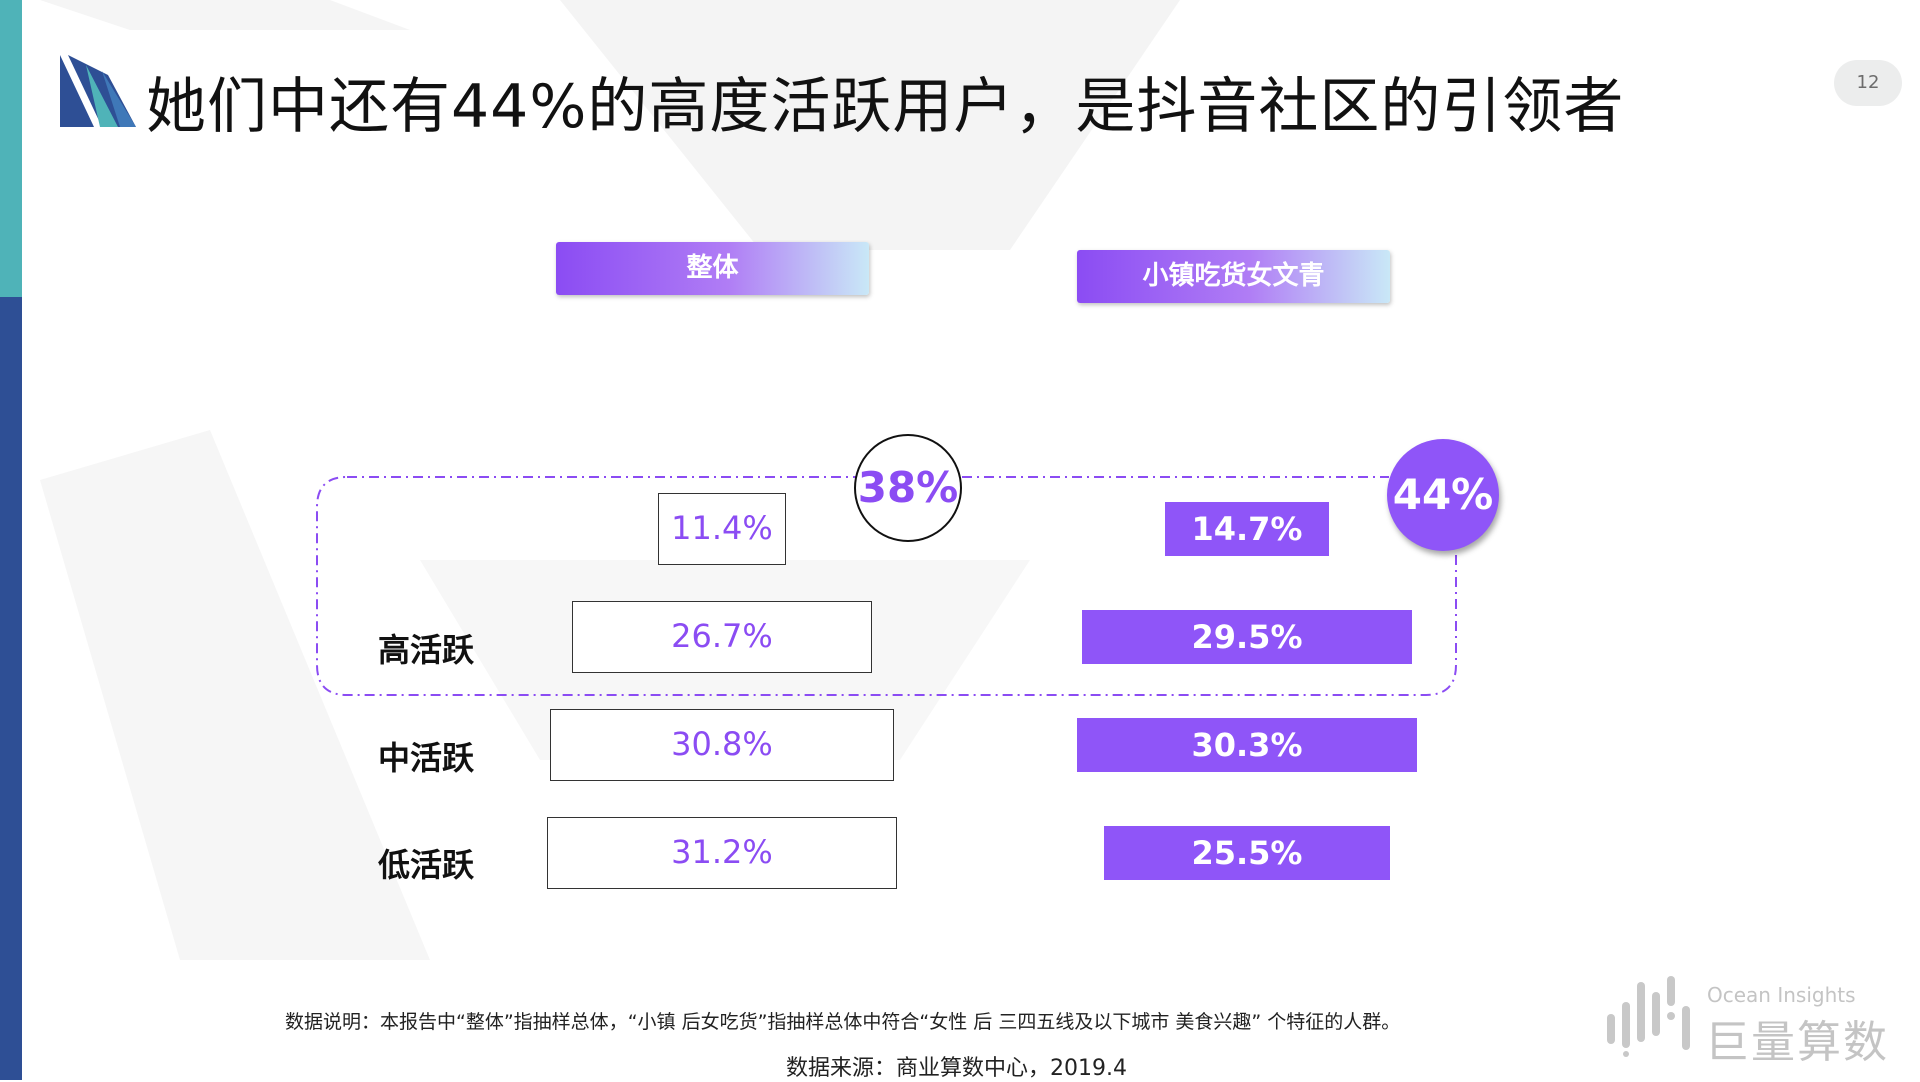 This screenshot has height=1082, width=1920. What do you see at coordinates (11, 148) in the screenshot?
I see `left-accent-bar-teal` at bounding box center [11, 148].